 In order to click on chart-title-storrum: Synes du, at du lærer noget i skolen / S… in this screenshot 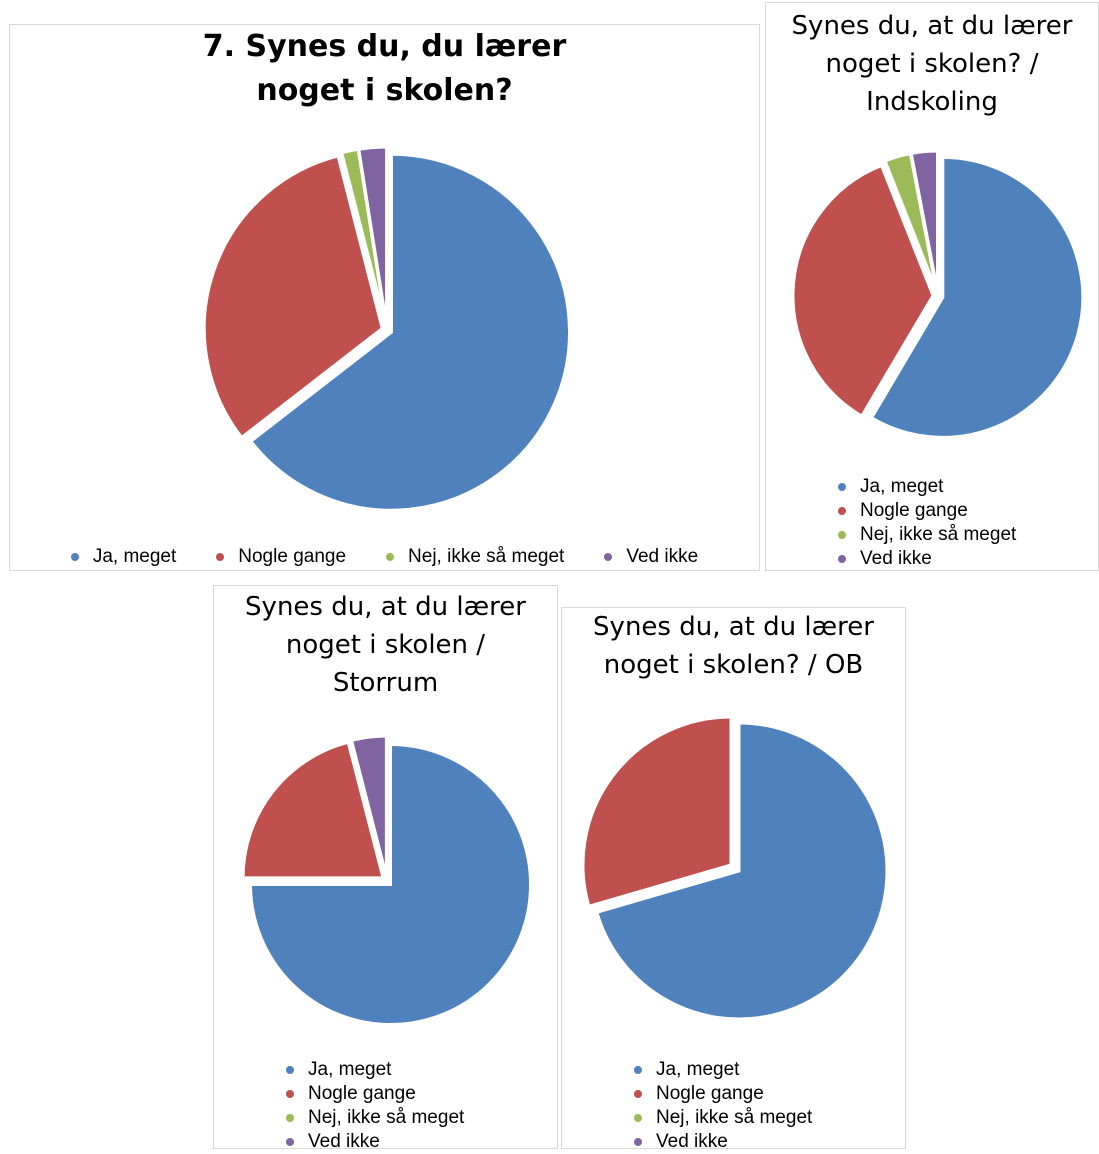, I will do `click(385, 645)`.